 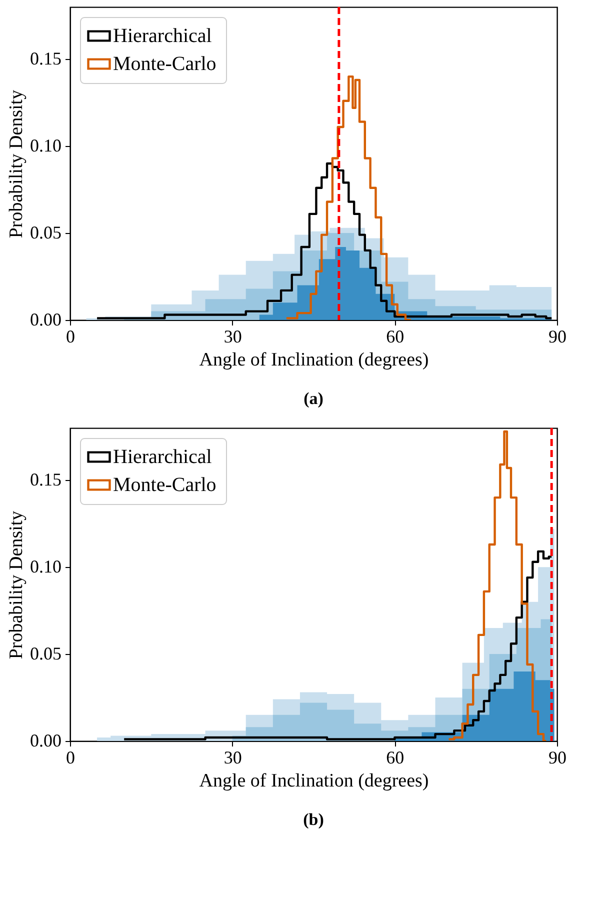 I want to click on text: (b), so click(x=313, y=819).